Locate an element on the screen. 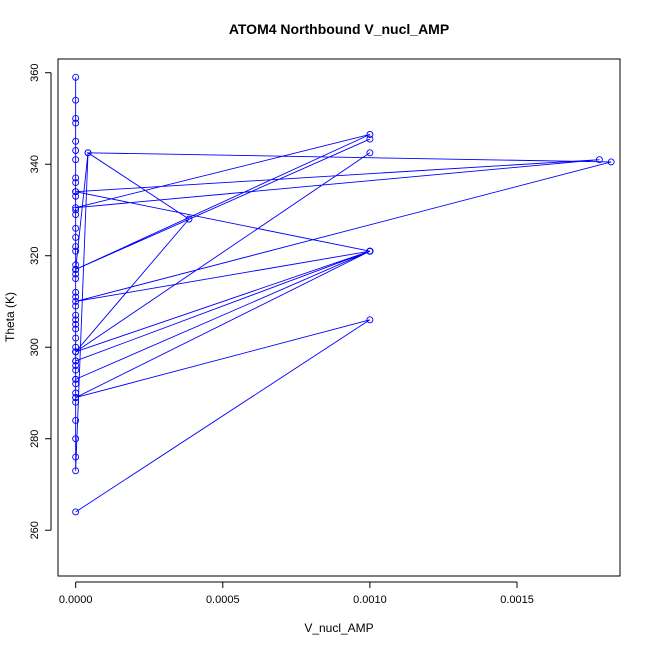  y-axis: 260 280 300 320 340 360 is located at coordinates (40, 301).